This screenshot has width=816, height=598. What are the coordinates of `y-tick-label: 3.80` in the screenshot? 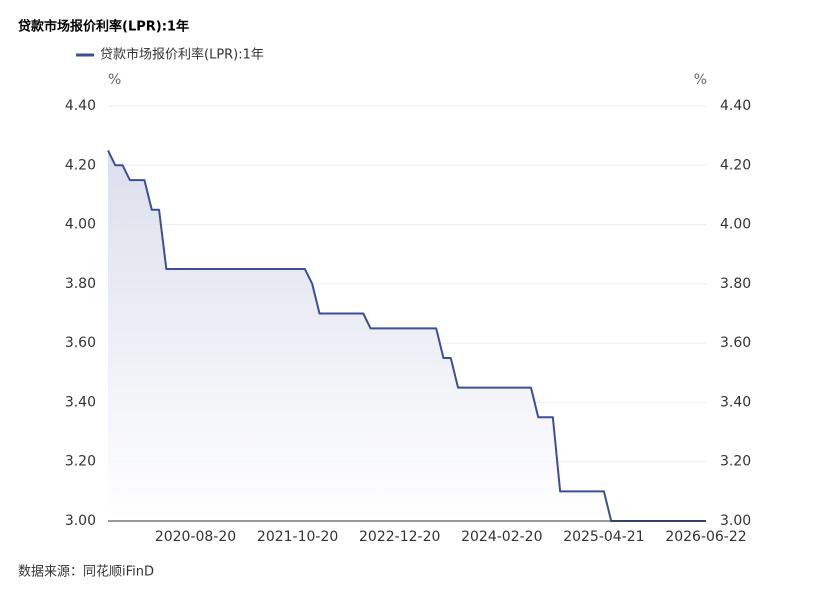 It's located at (80, 284).